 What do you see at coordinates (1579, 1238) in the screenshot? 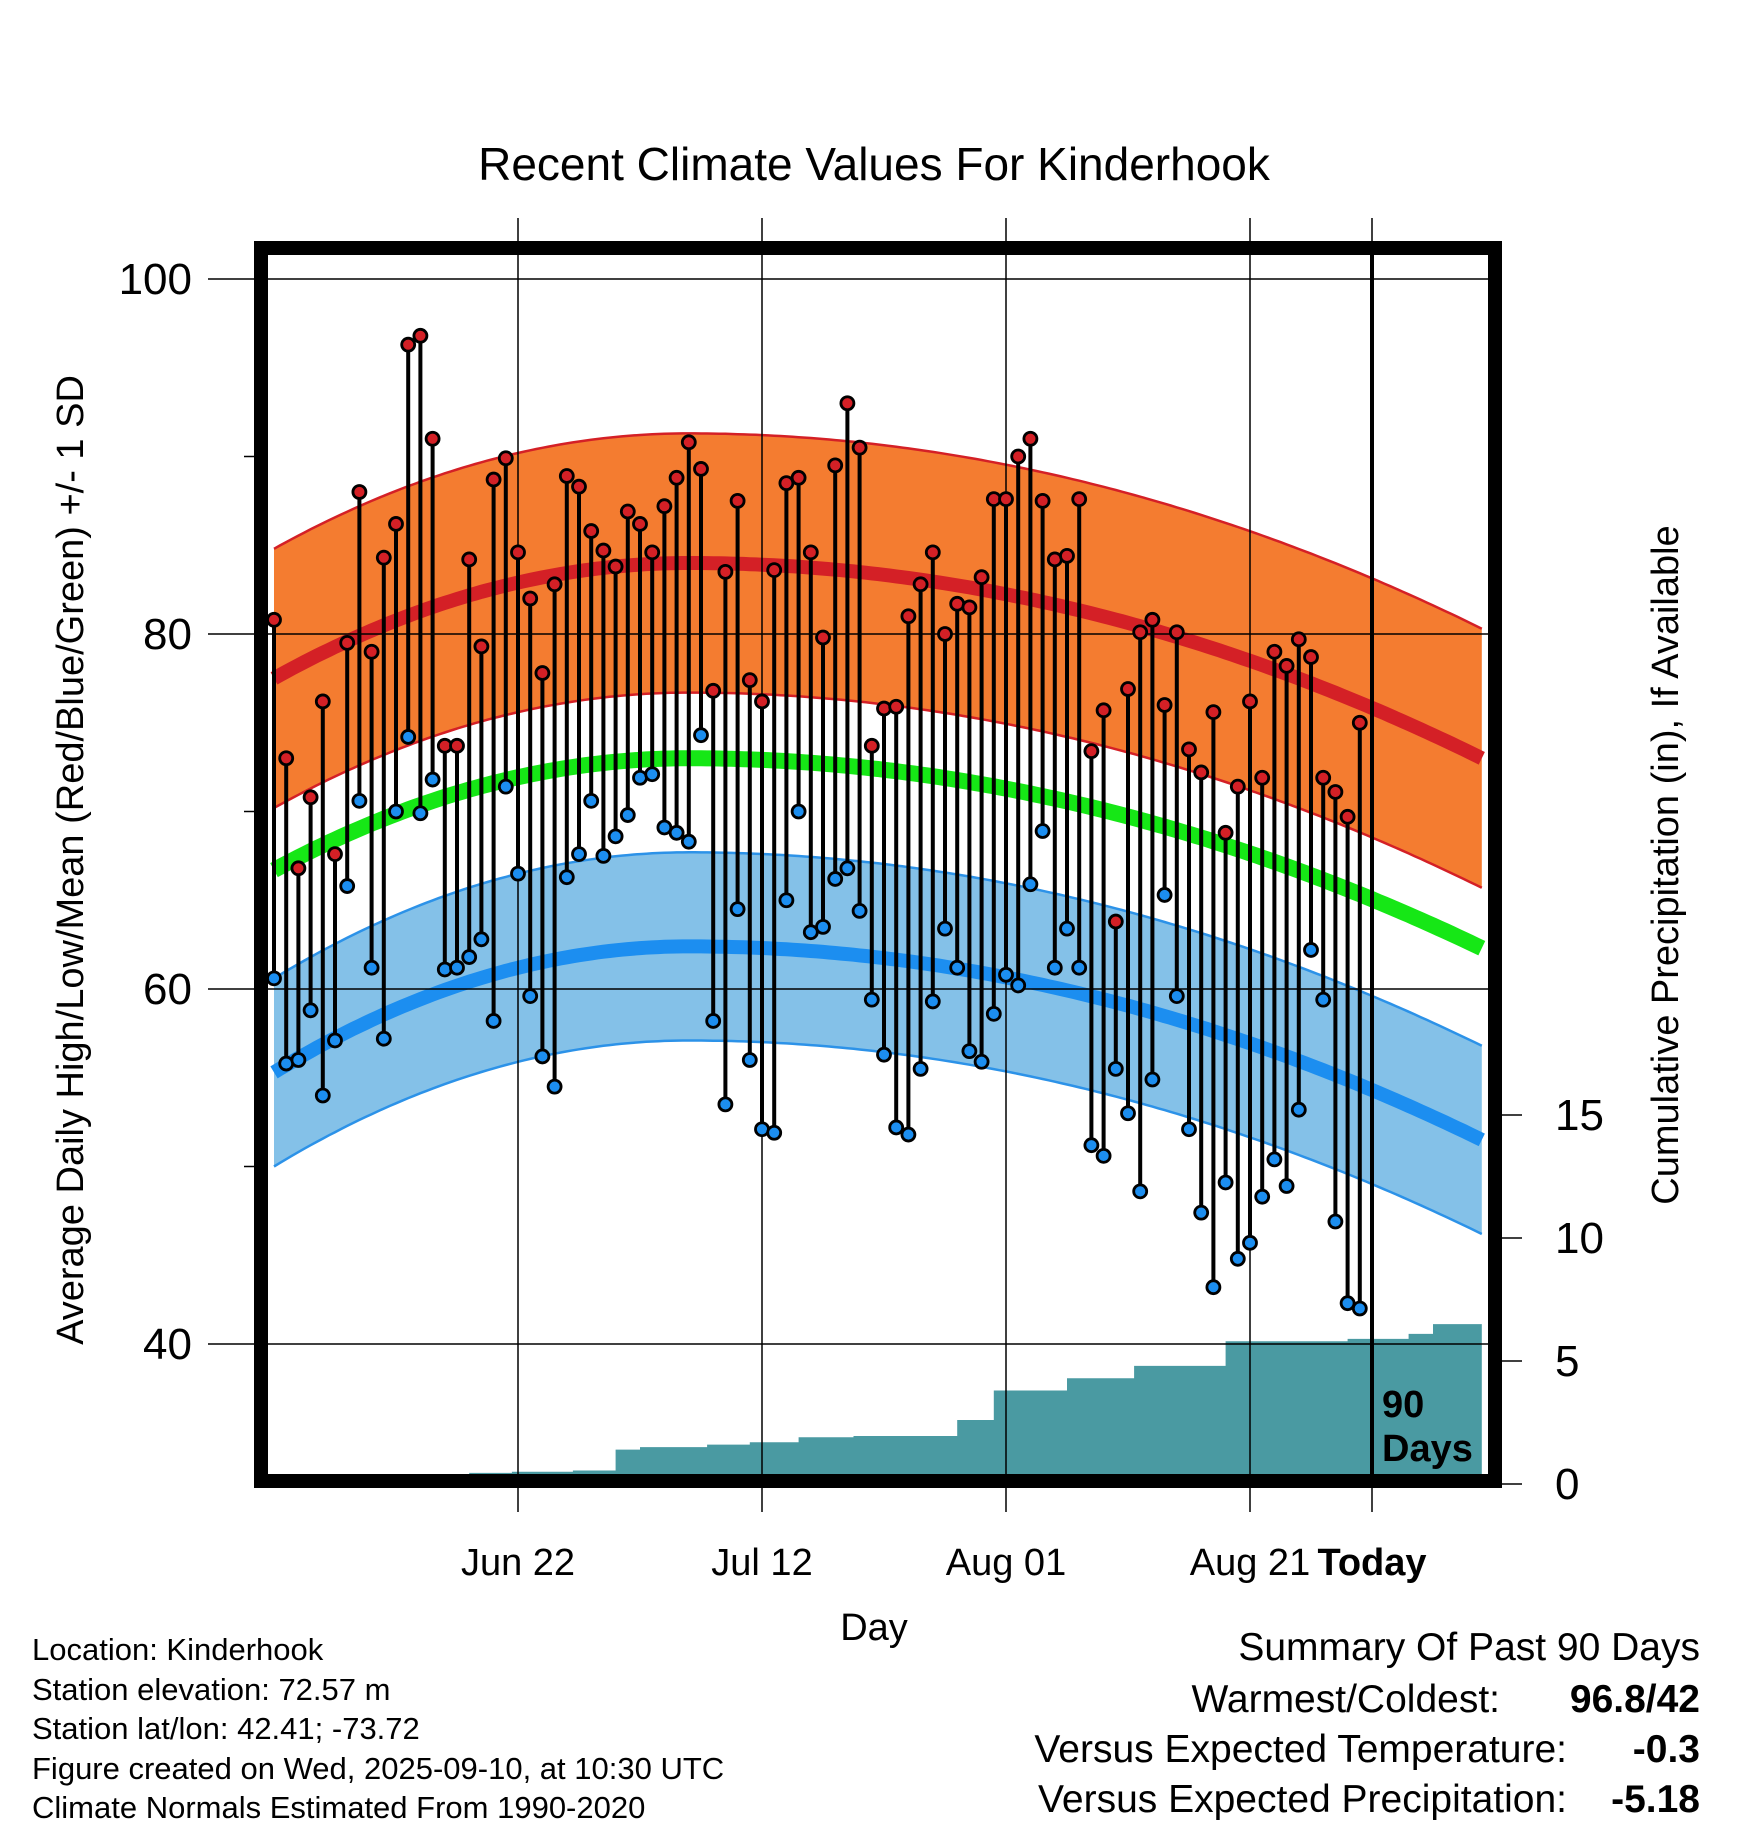
I see `y-right-tick-label-10: 10` at bounding box center [1579, 1238].